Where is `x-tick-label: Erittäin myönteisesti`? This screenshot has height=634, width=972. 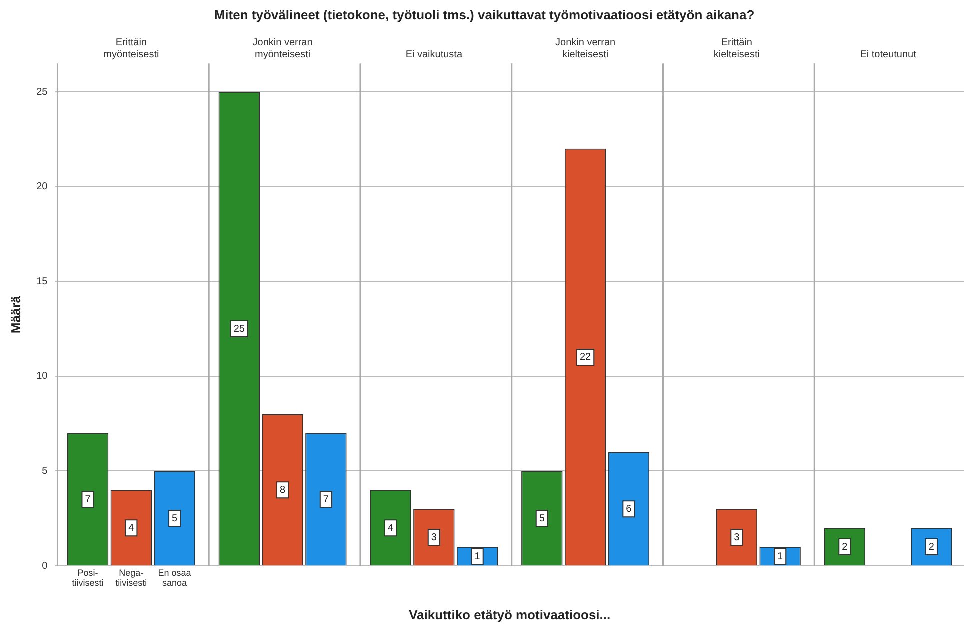 x-tick-label: Erittäin myönteisesti is located at coordinates (132, 48).